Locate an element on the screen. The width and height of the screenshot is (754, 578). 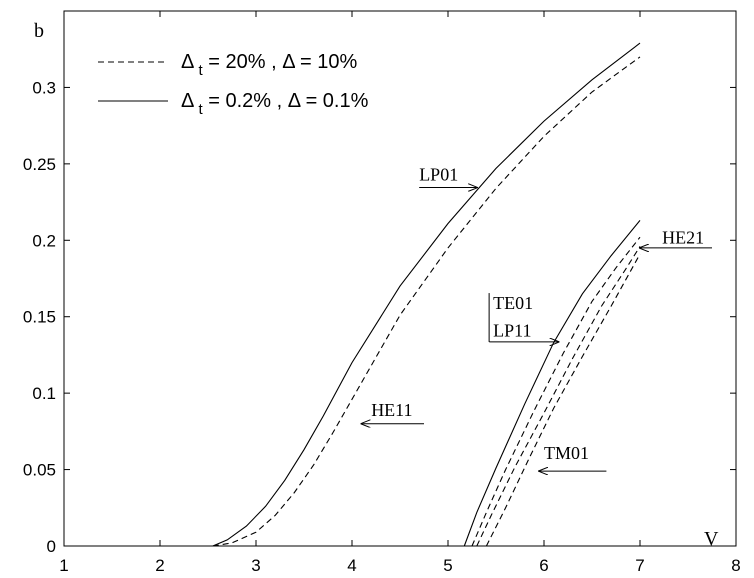
y-tick-label: 0.2 is located at coordinates (44, 240).